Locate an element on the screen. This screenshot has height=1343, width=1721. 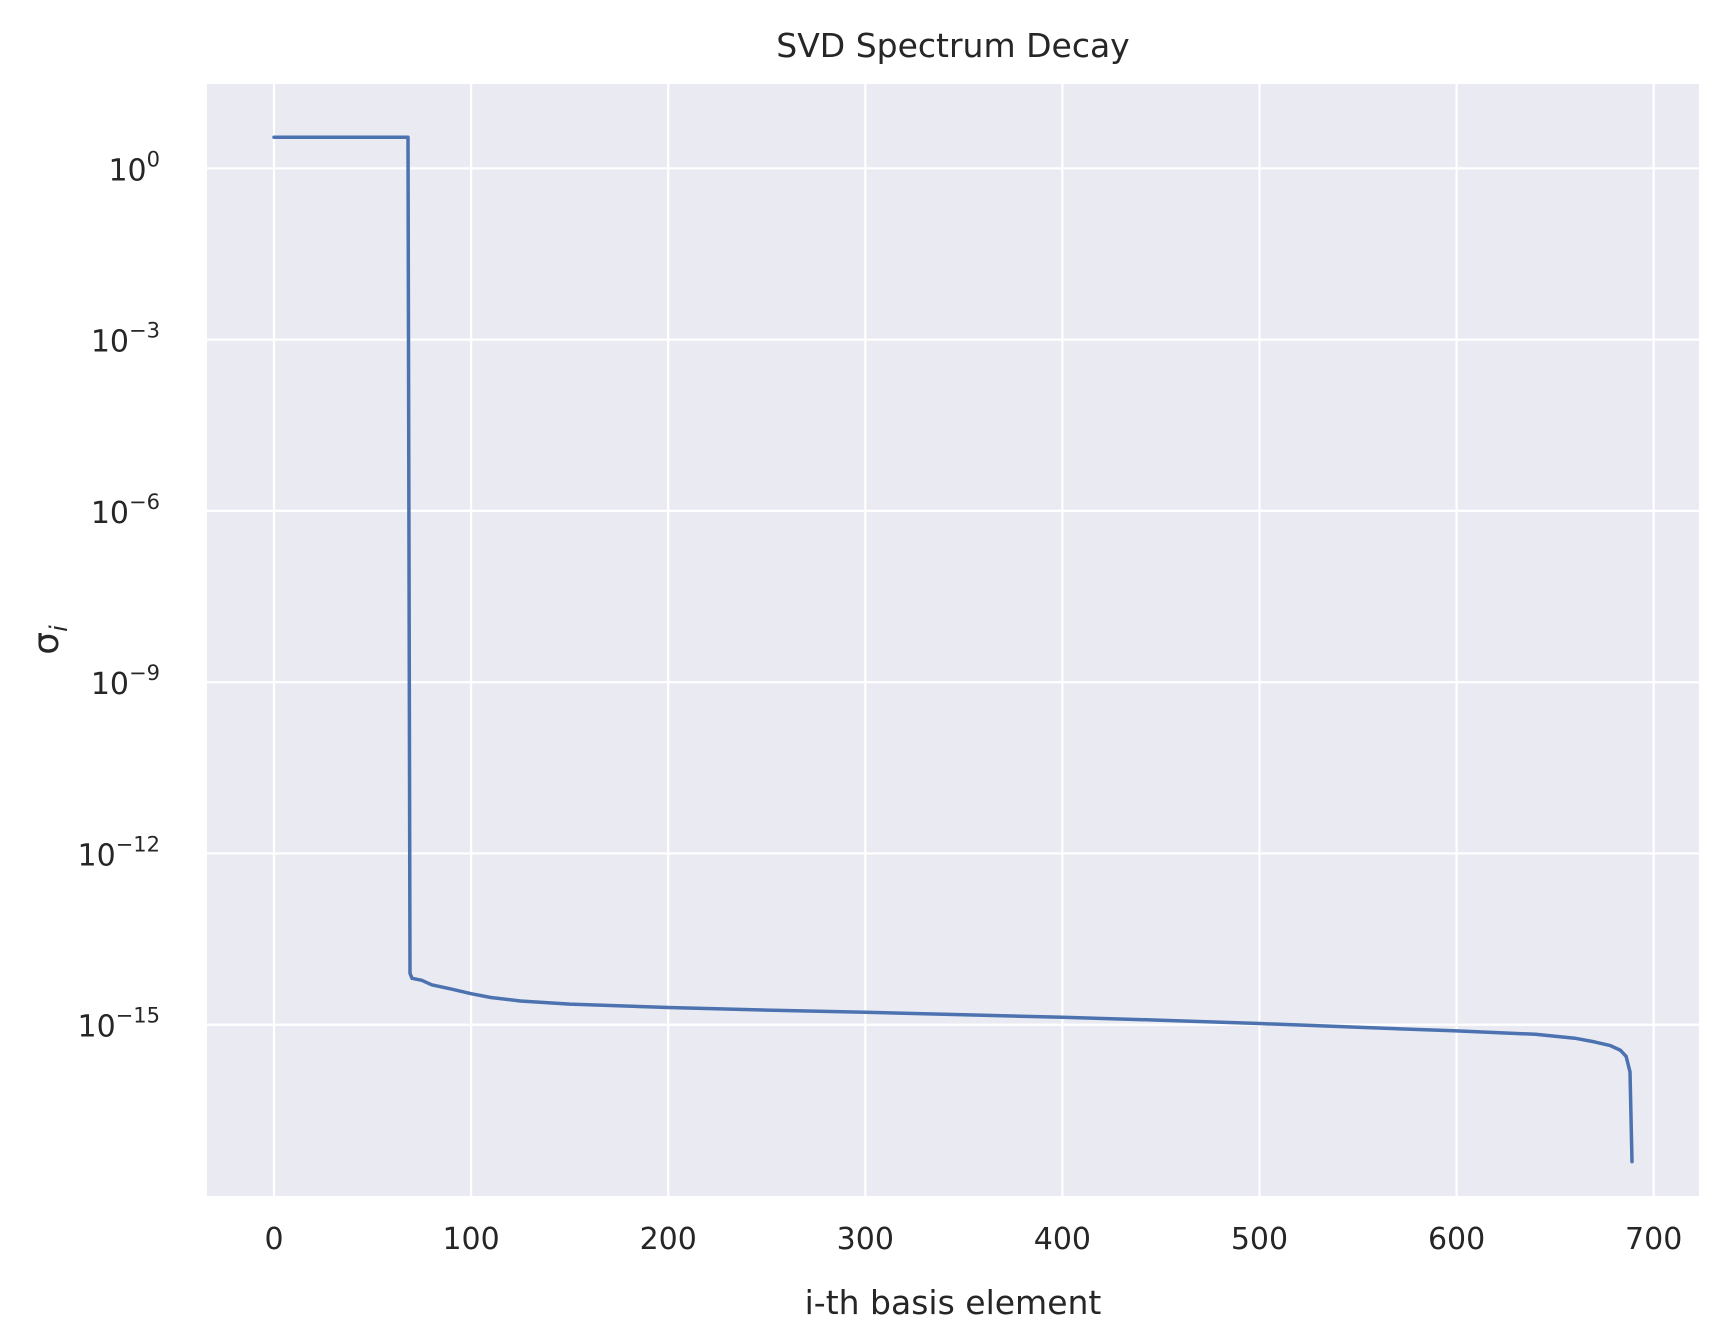
y-tick-label: 10⁻³ is located at coordinates (125, 339).